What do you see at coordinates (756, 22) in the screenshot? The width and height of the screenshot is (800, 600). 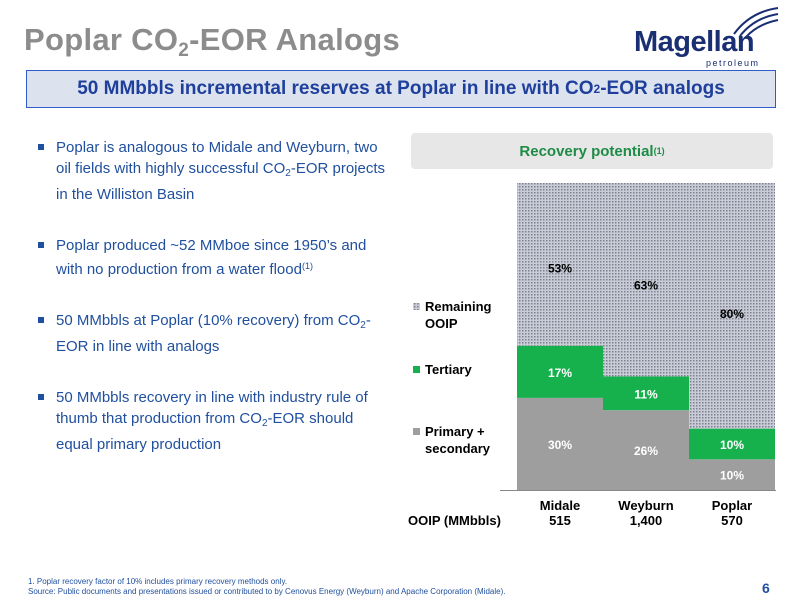 I see `logo-arcs-icon` at bounding box center [756, 22].